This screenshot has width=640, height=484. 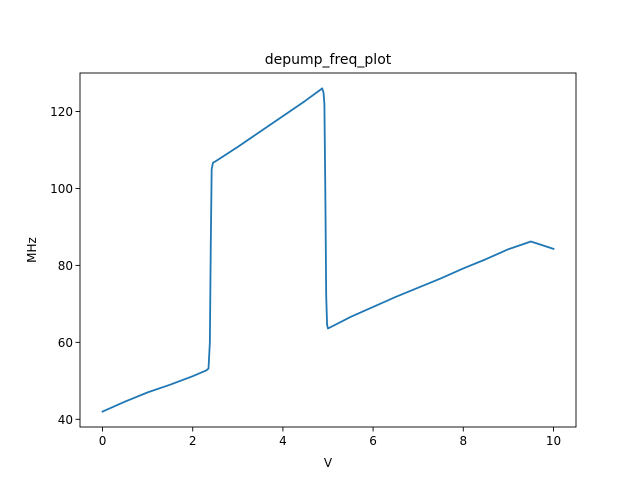 What do you see at coordinates (328, 60) in the screenshot?
I see `chart-title: depump_freq_plot` at bounding box center [328, 60].